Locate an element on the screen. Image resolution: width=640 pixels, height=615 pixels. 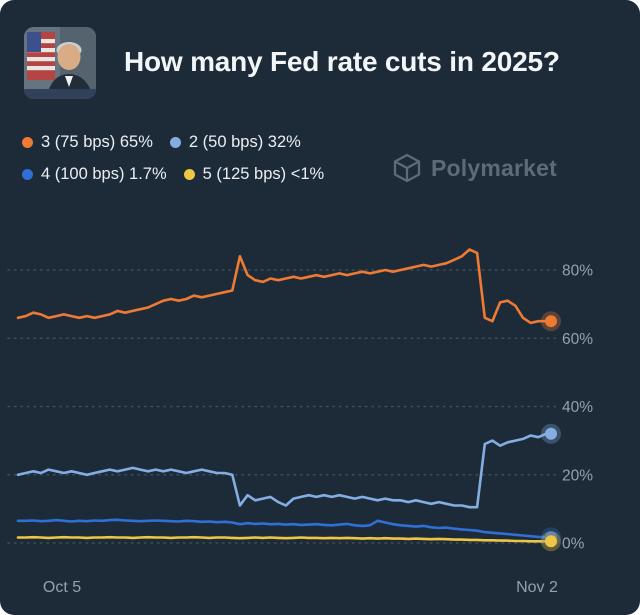
legend-label: 4 (100 bps) 1.7% is located at coordinates (104, 174).